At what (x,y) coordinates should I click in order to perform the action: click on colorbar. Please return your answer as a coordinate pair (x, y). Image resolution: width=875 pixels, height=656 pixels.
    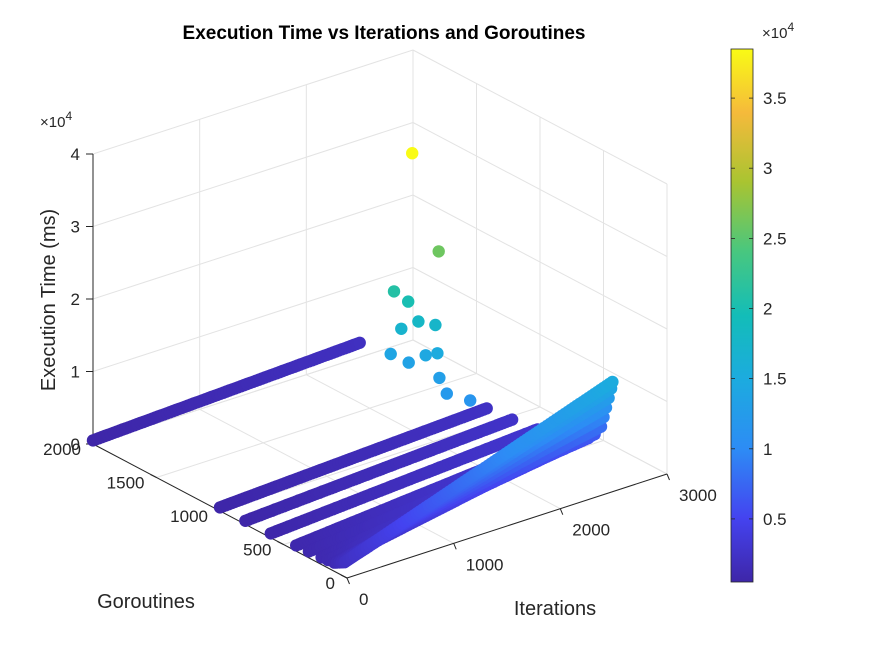
    Looking at the image, I should click on (742, 315).